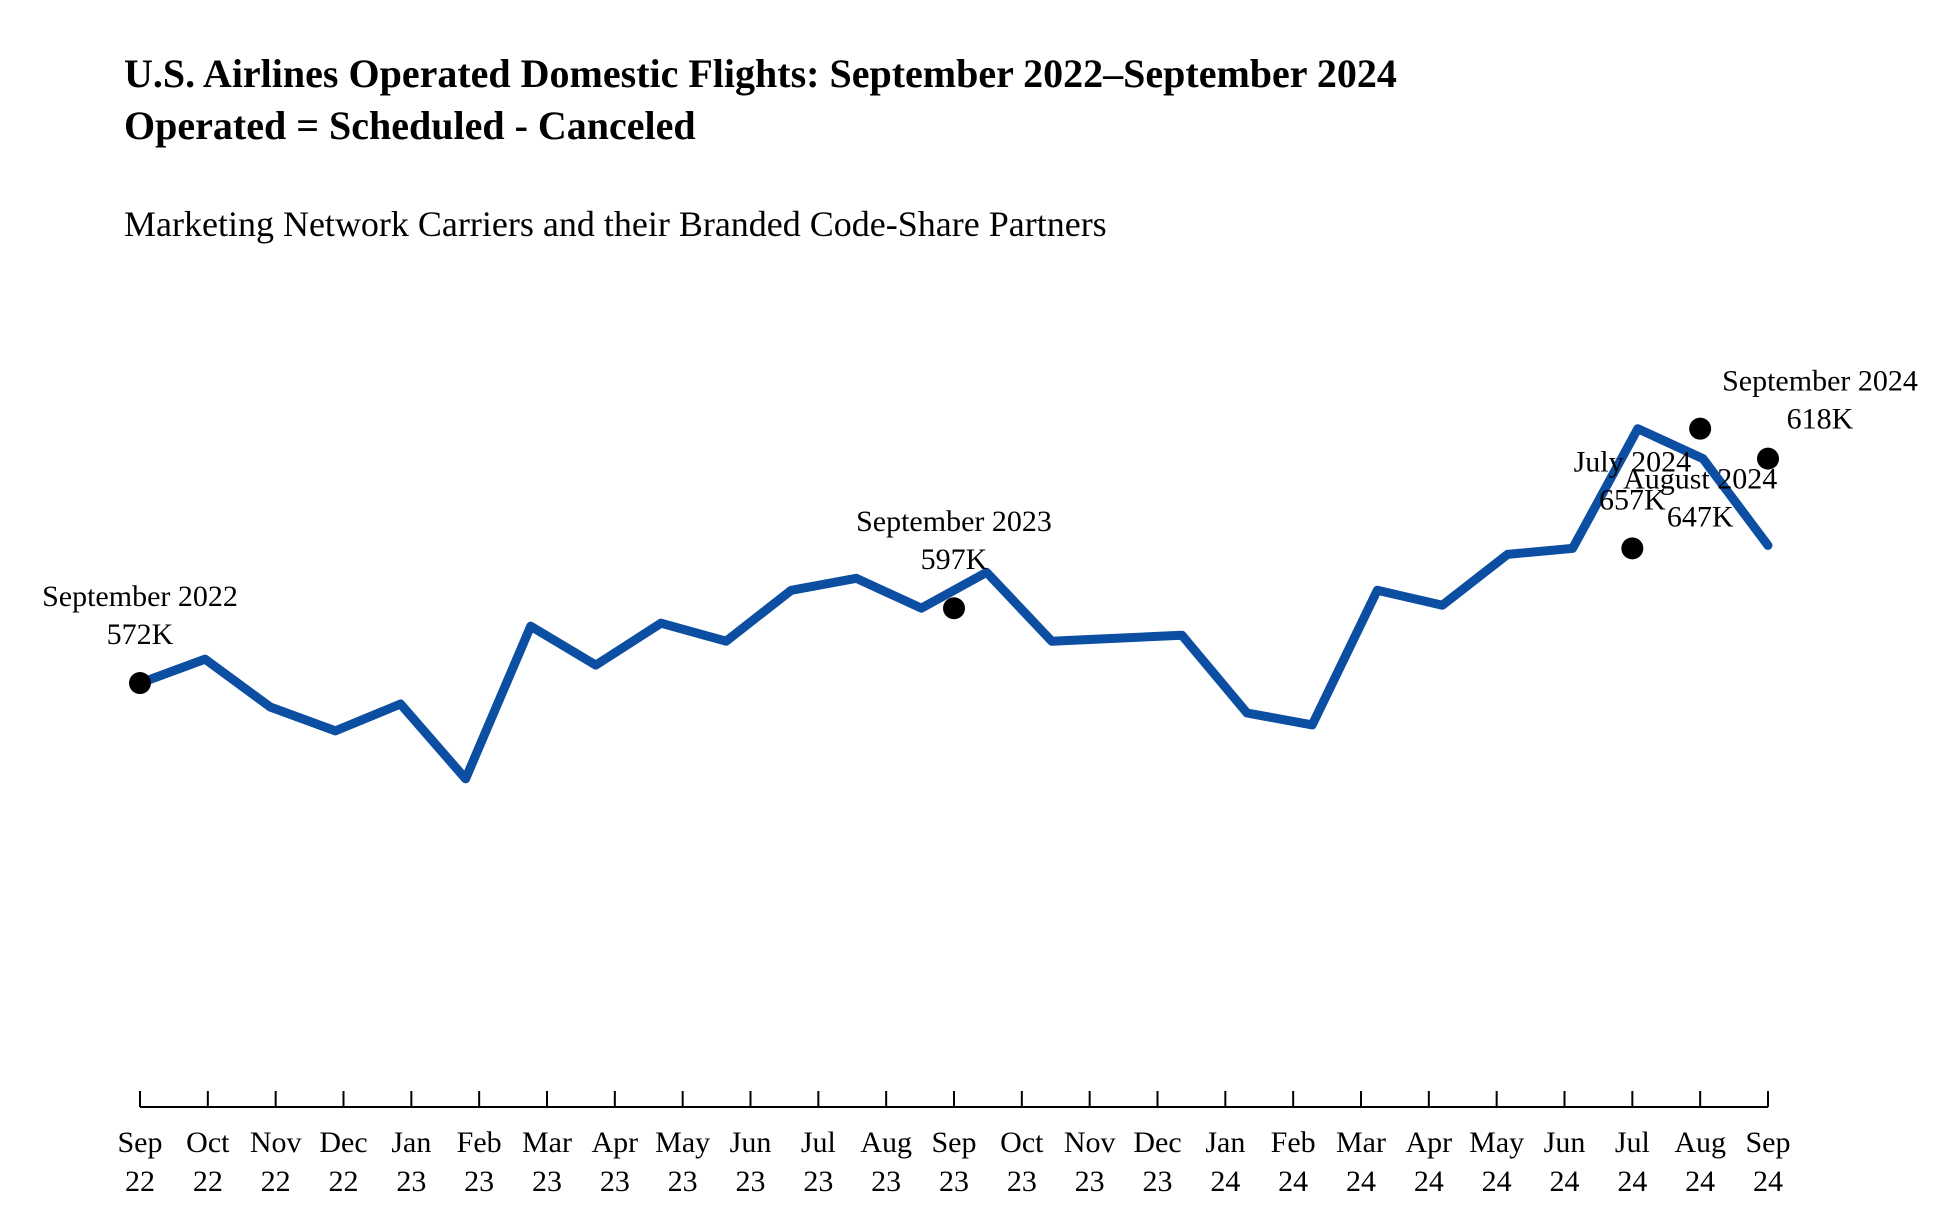 This screenshot has height=1232, width=1950. Describe the element at coordinates (1633, 461) in the screenshot. I see `annotation-label: July 2024` at that location.